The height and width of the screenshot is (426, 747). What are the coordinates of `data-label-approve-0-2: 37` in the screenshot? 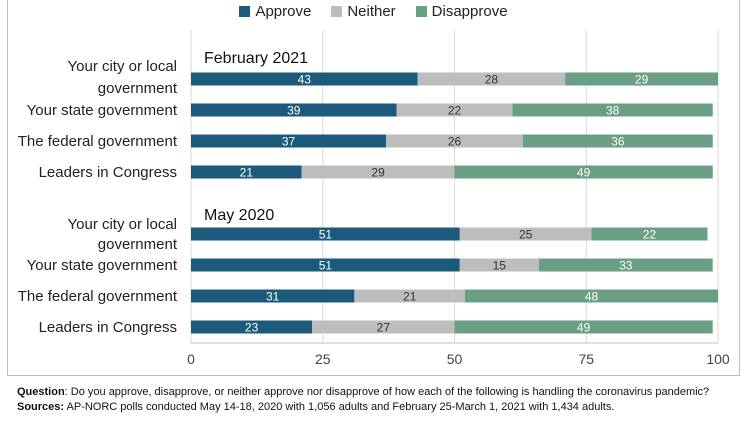 It's located at (289, 142).